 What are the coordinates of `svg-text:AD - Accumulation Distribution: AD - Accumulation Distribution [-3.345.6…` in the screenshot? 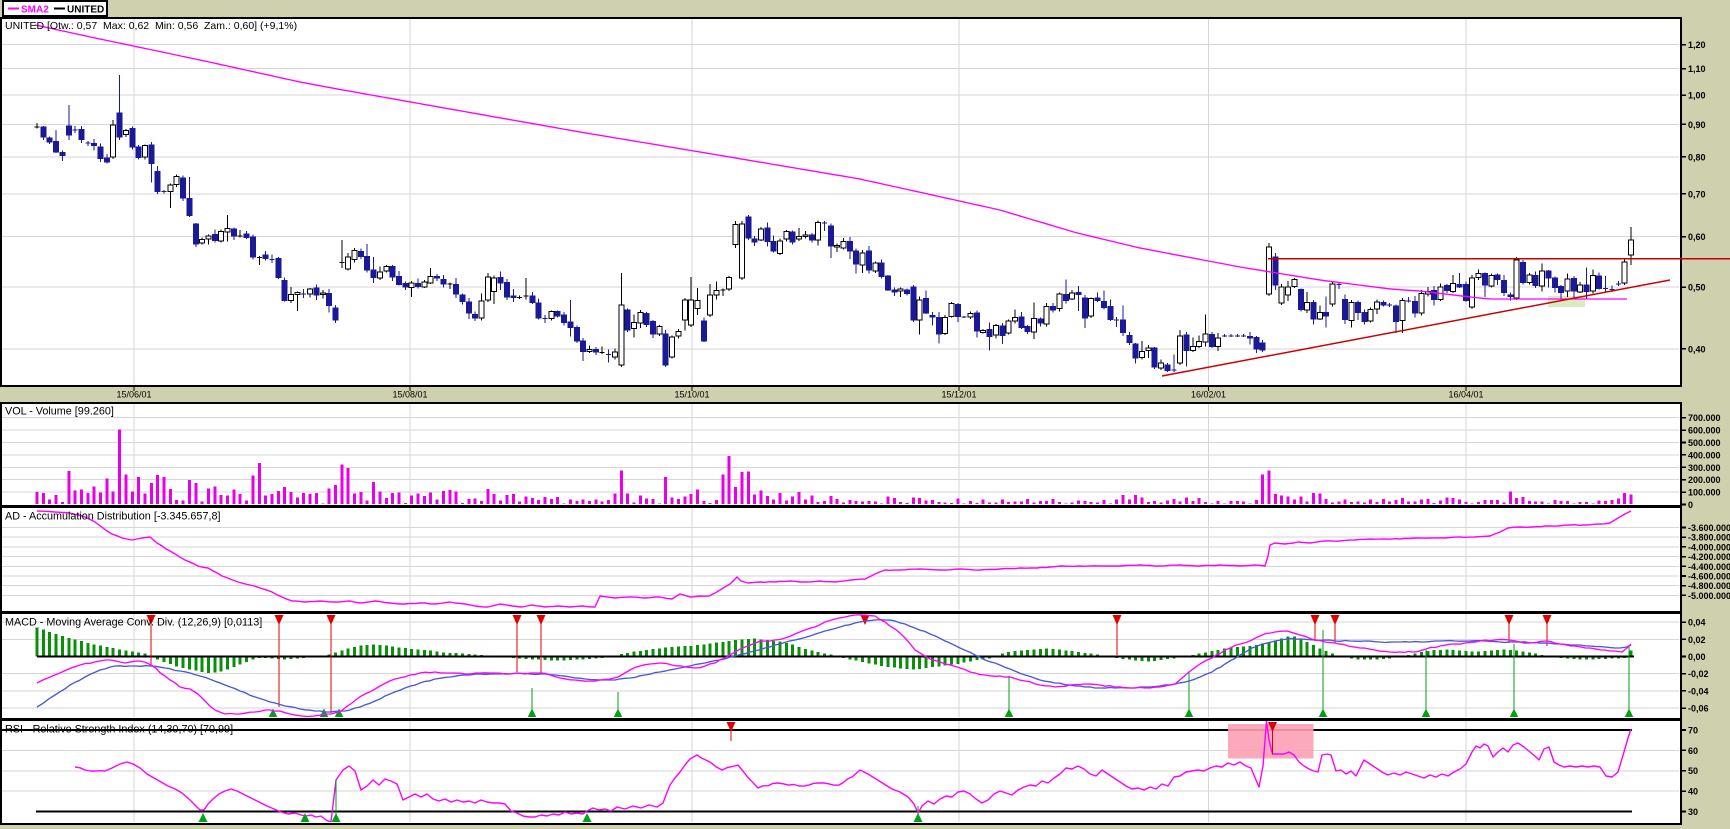 It's located at (112, 517).